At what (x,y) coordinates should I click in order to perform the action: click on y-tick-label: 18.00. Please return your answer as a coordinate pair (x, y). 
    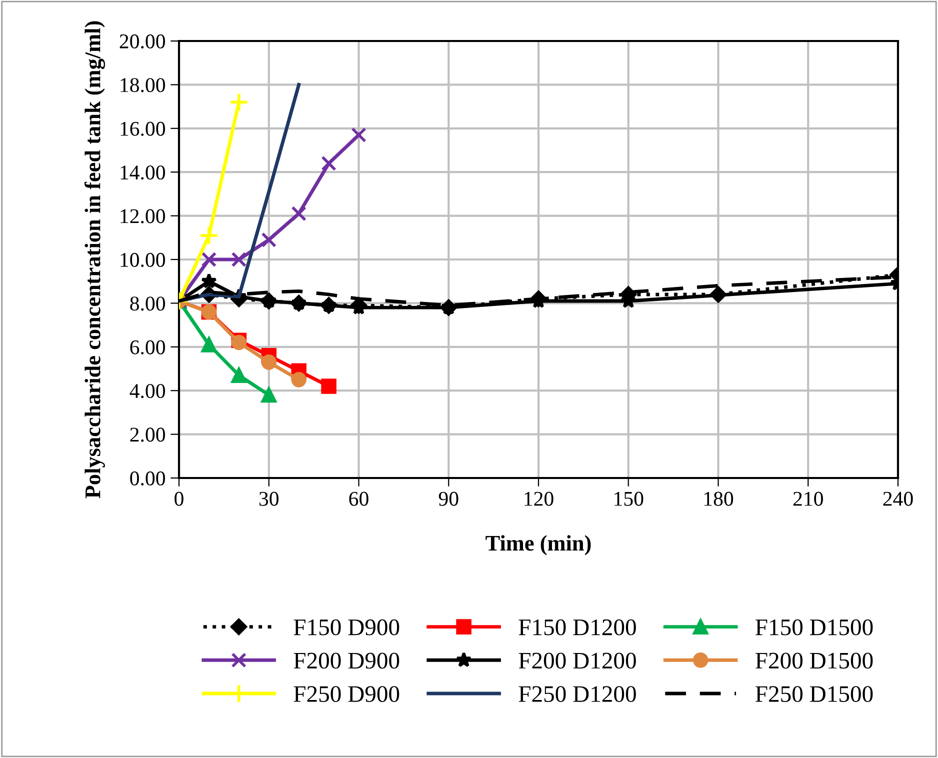
    Looking at the image, I should click on (143, 85).